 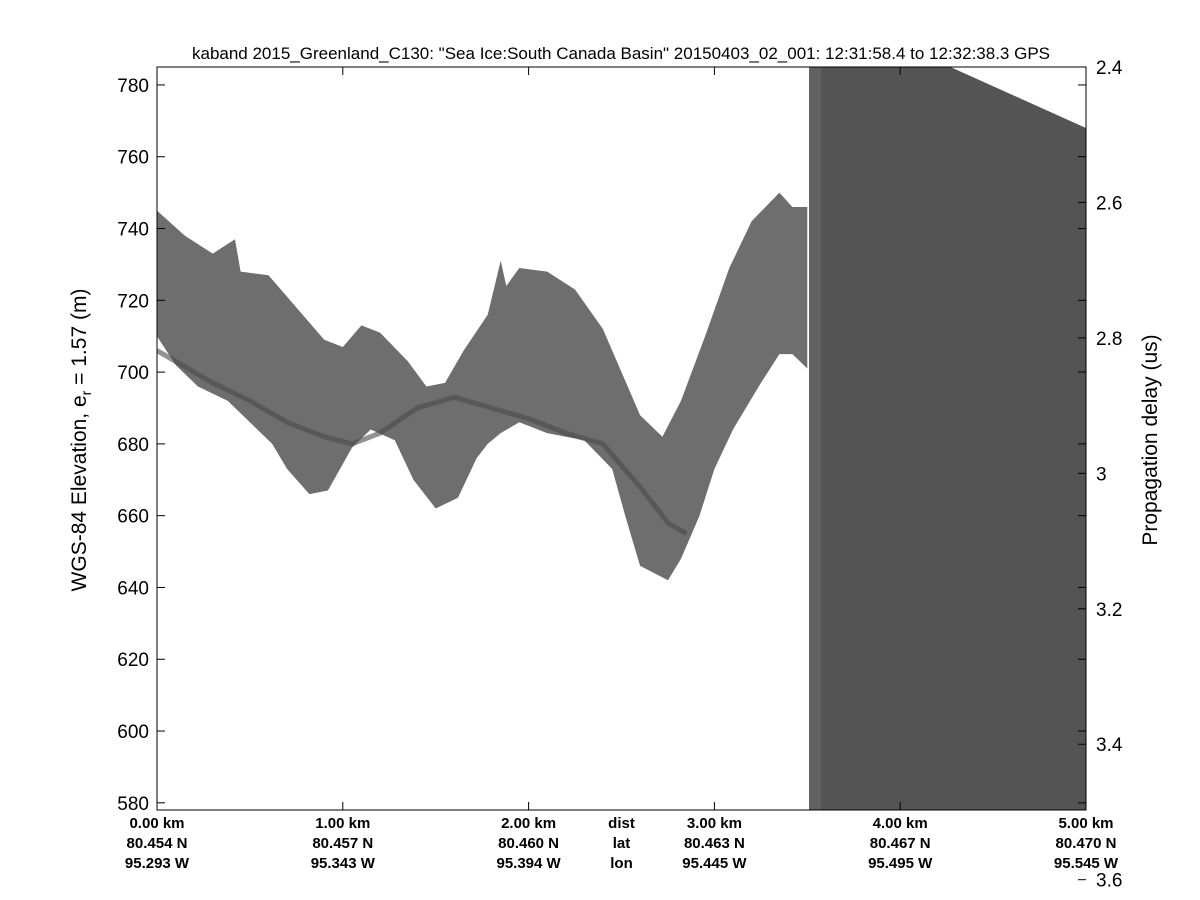 What do you see at coordinates (621, 863) in the screenshot?
I see `x-row-label-longitude: lon` at bounding box center [621, 863].